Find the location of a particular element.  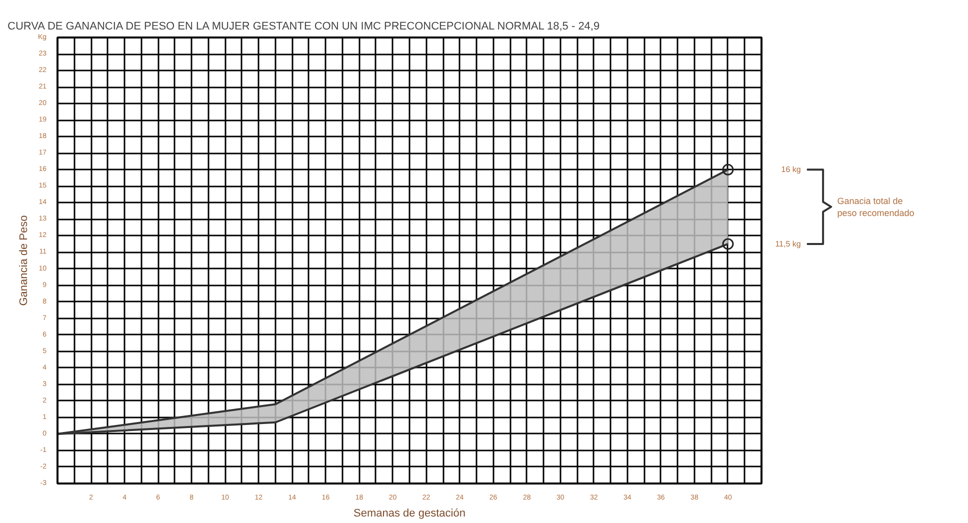

text: 11,5 kg is located at coordinates (788, 243).